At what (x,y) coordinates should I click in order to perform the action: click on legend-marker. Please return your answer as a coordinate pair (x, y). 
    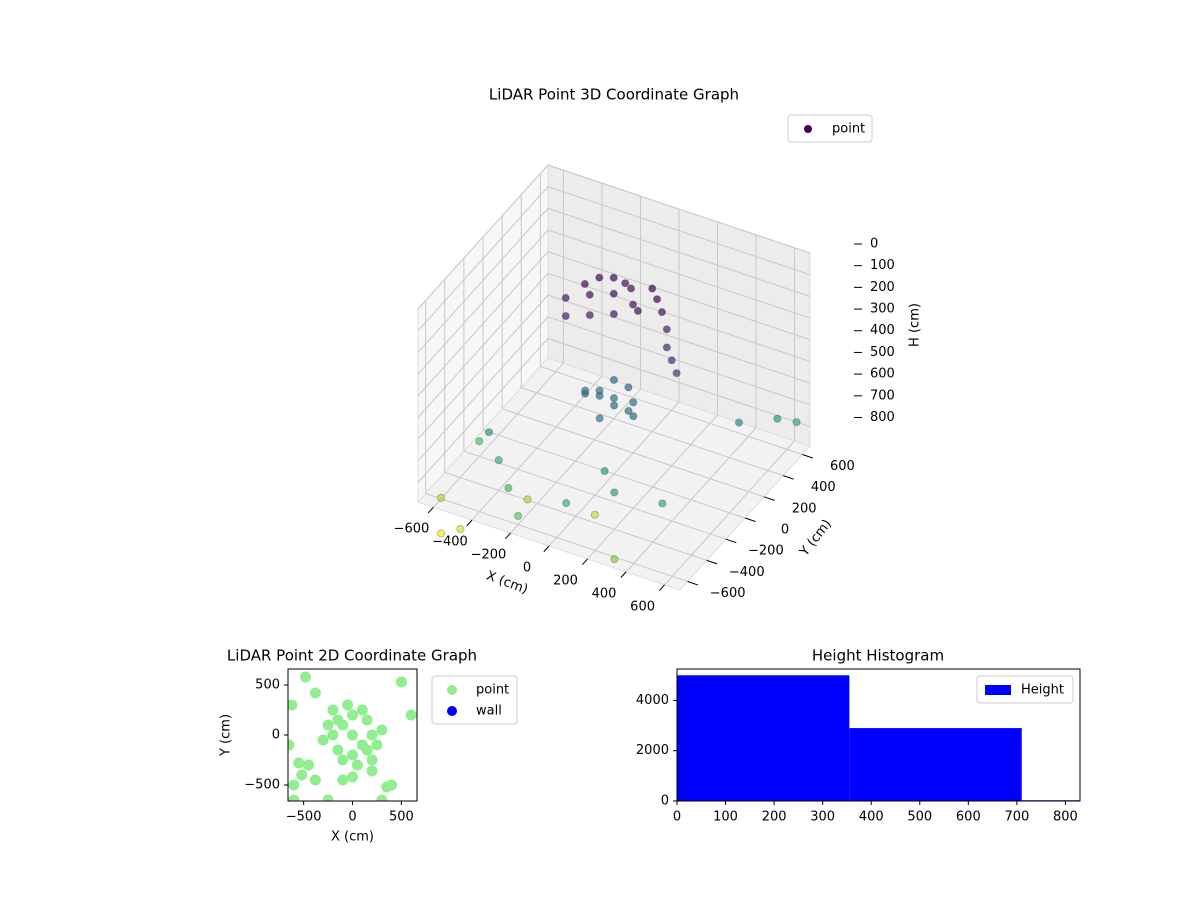
    Looking at the image, I should click on (452, 690).